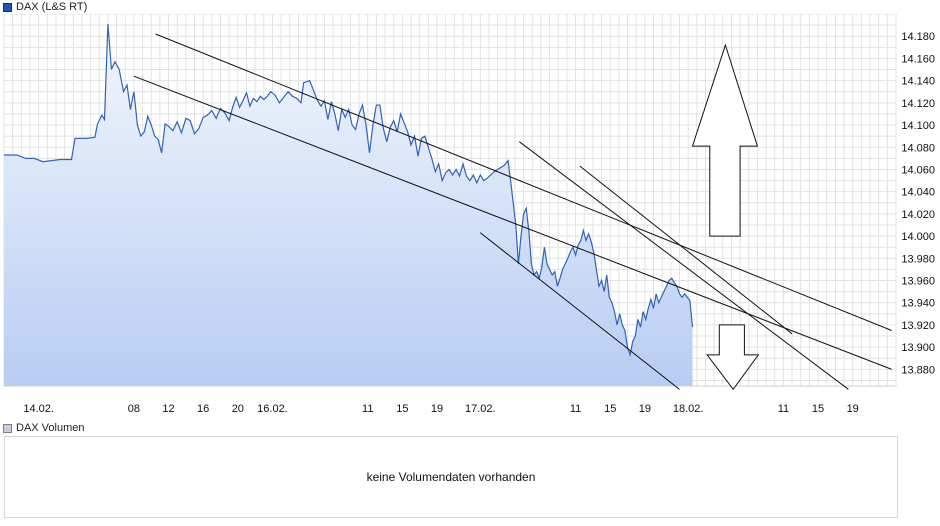 The image size is (940, 526). I want to click on y-tick-label: 14.020, so click(918, 215).